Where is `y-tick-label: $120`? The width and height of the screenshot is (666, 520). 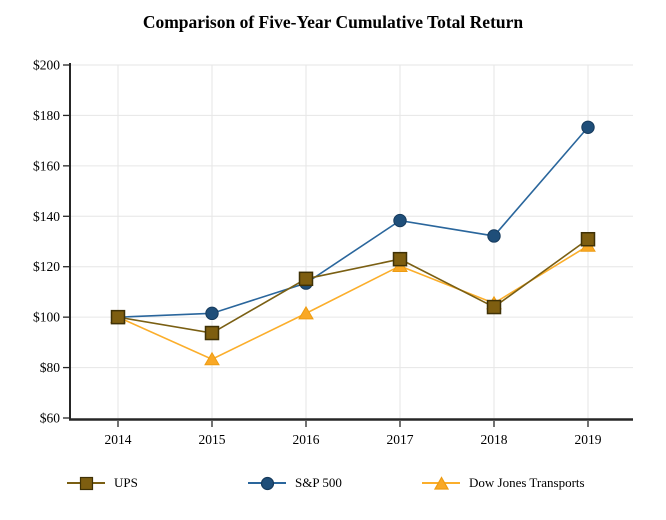
y-tick-label: $120 is located at coordinates (46, 266).